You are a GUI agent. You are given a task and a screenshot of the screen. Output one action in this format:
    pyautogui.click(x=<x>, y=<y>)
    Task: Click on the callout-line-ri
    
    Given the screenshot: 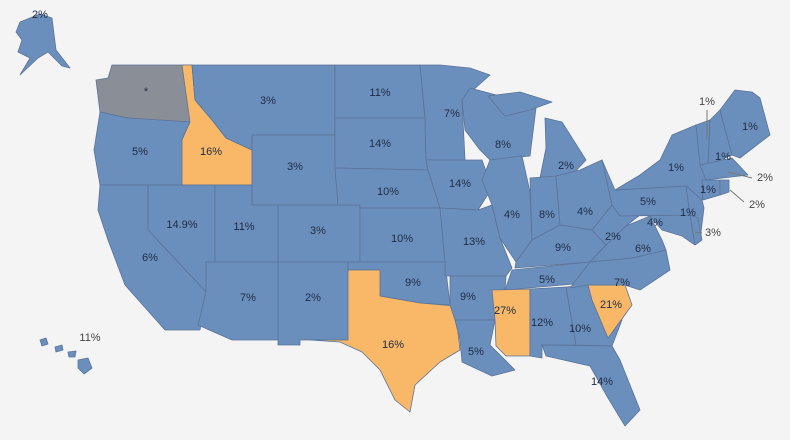 What is the action you would take?
    pyautogui.click(x=737, y=196)
    